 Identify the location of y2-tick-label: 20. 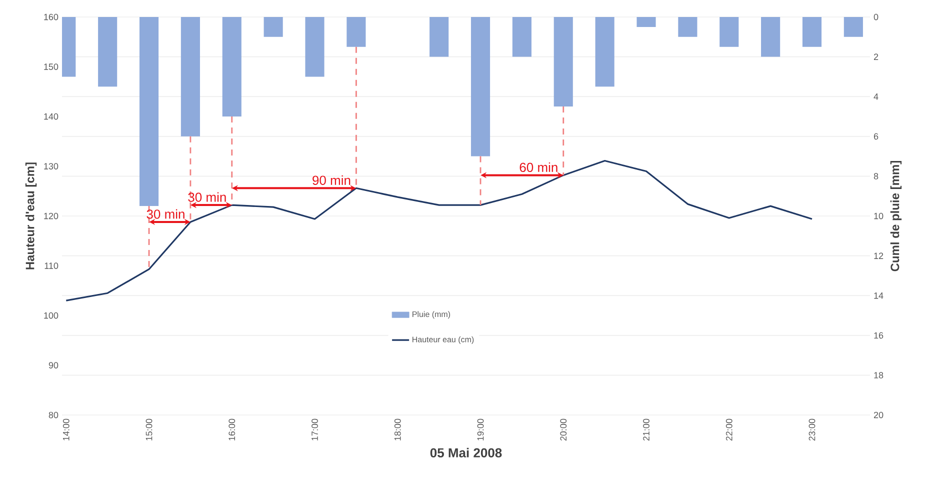
(879, 415).